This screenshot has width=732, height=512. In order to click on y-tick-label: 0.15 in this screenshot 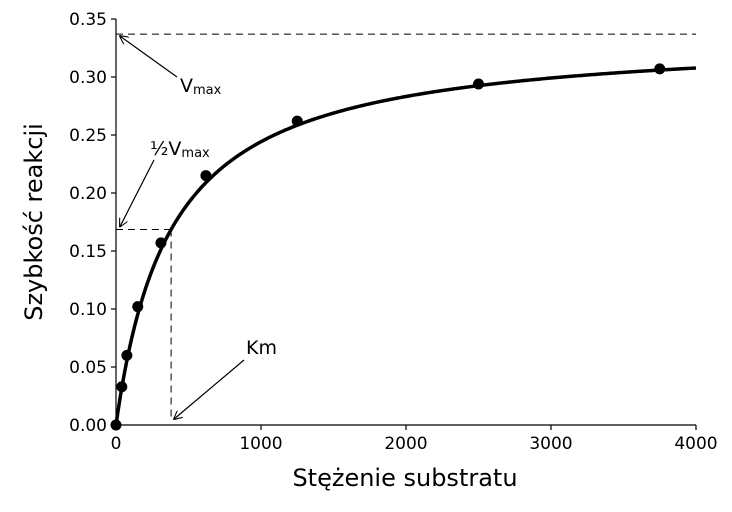, I will do `click(88, 252)`.